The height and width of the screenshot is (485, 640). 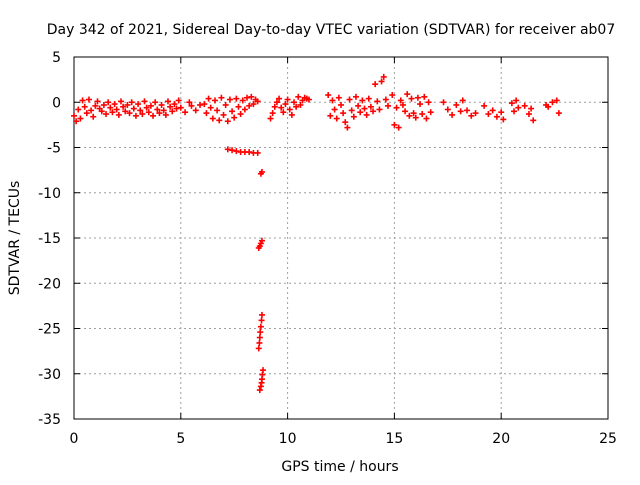 I want to click on y-tick-label: -10, so click(x=49, y=194).